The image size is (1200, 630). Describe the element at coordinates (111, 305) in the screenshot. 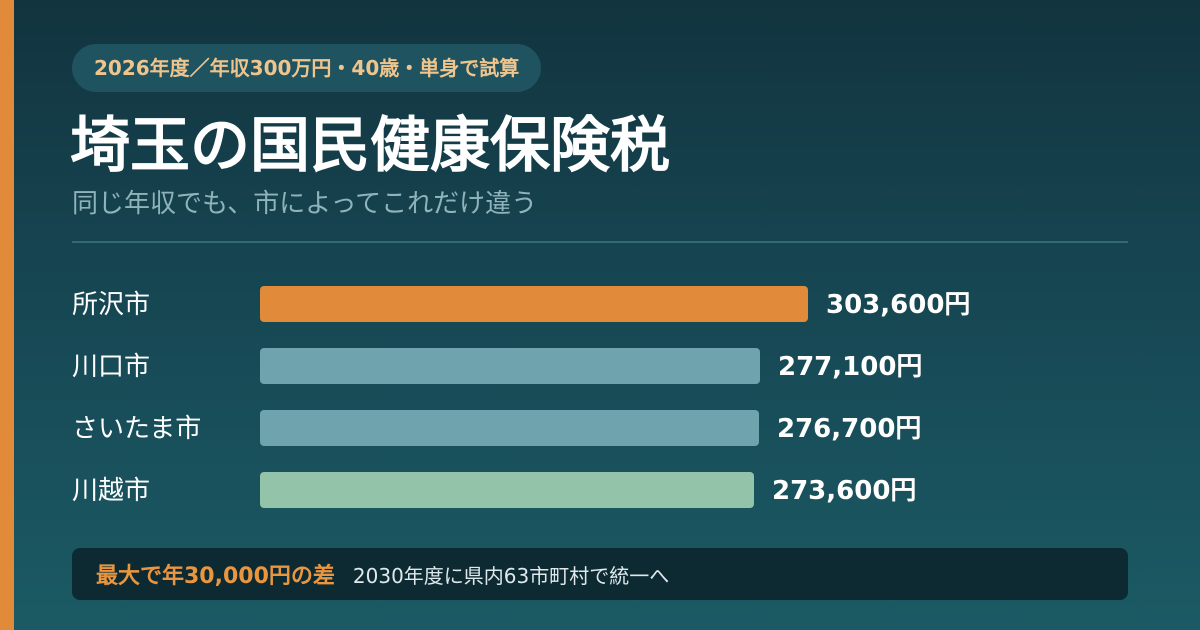

I see `category-label: 所沢市` at that location.